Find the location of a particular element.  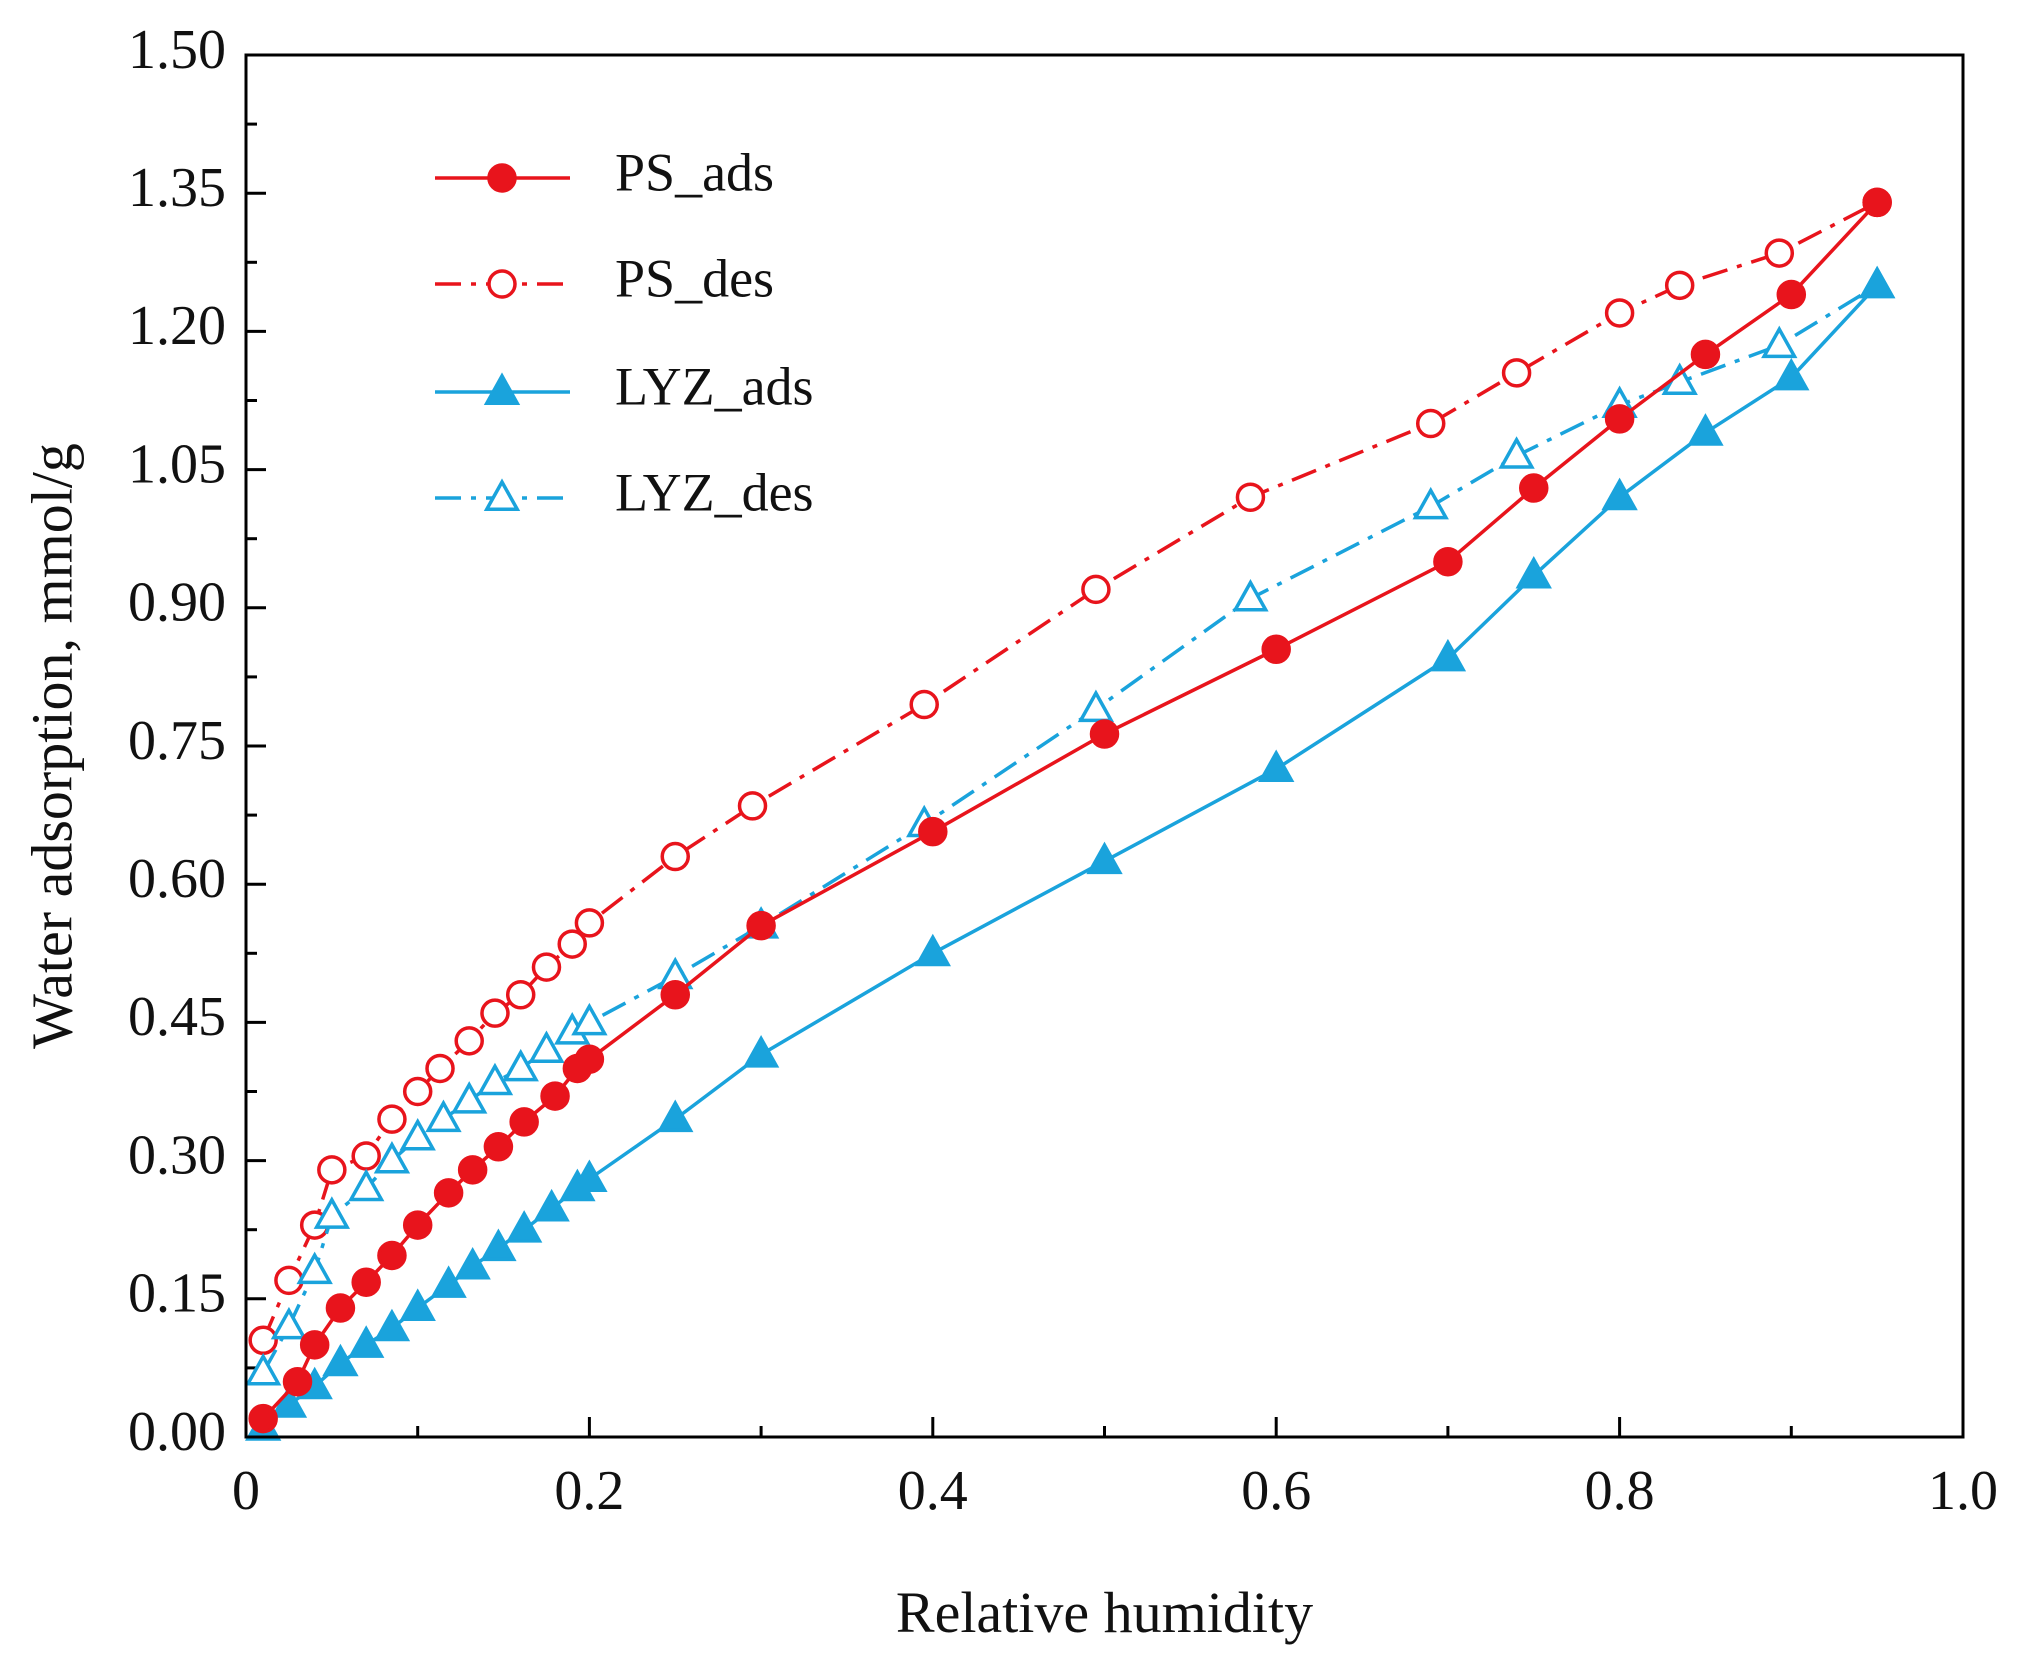

x-tick-label: 0.8 is located at coordinates (1620, 1491).